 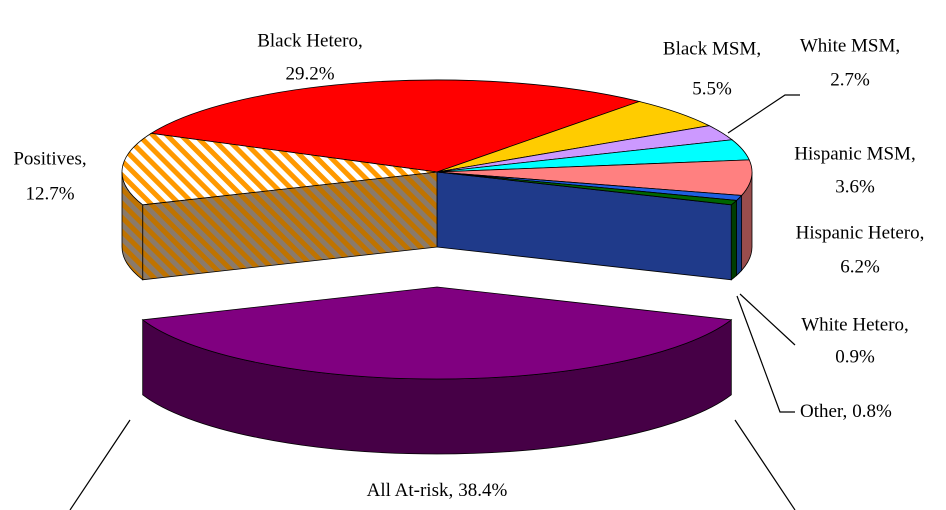 What do you see at coordinates (49, 193) in the screenshot?
I see `label-value: 12.7%` at bounding box center [49, 193].